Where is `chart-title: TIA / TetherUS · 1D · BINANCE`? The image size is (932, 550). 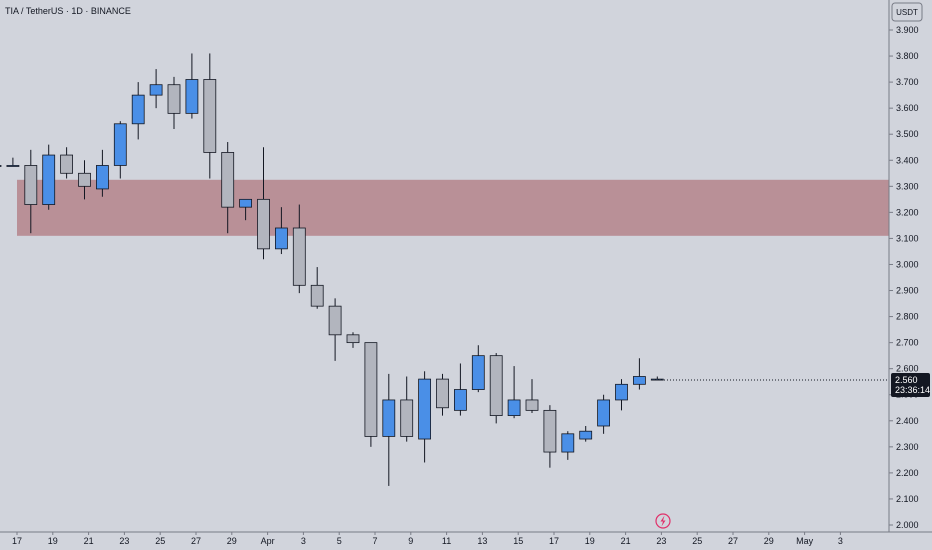 chart-title: TIA / TetherUS · 1D · BINANCE is located at coordinates (68, 11).